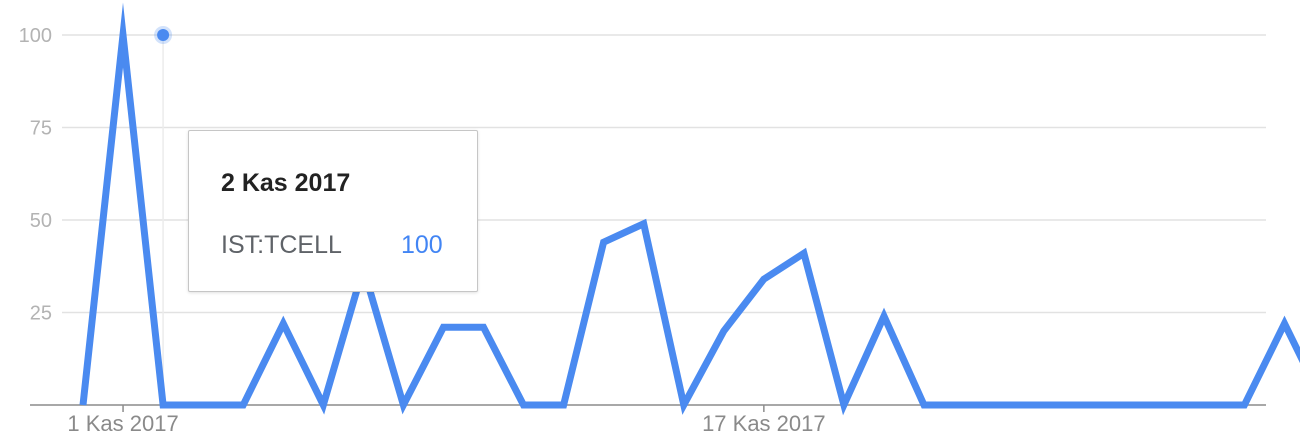 The width and height of the screenshot is (1300, 448). What do you see at coordinates (333, 211) in the screenshot?
I see `tooltip: 2 Kas 2017 IST:TCELL 100` at bounding box center [333, 211].